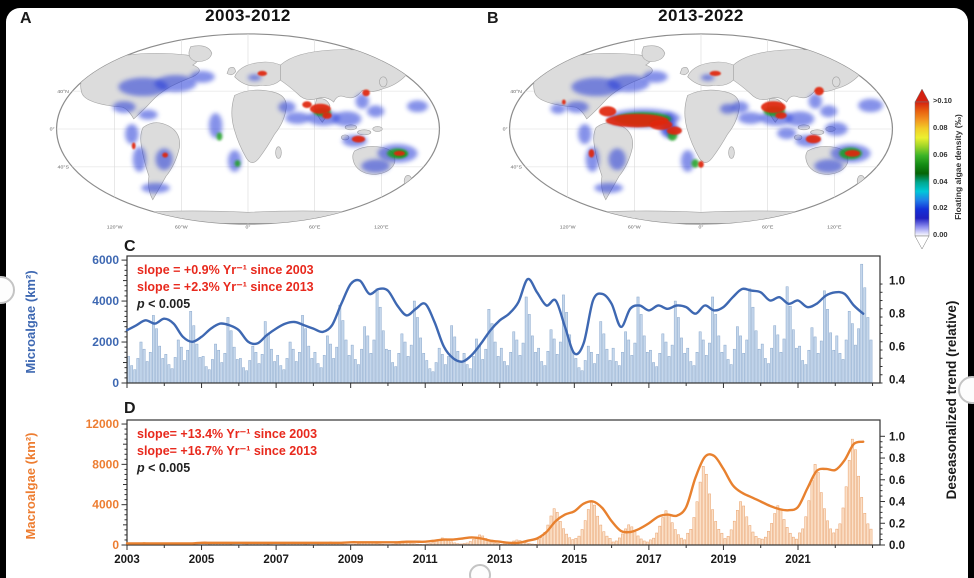 The height and width of the screenshot is (578, 974). What do you see at coordinates (940, 234) in the screenshot?
I see `colorbar-tick: 0.00` at bounding box center [940, 234].